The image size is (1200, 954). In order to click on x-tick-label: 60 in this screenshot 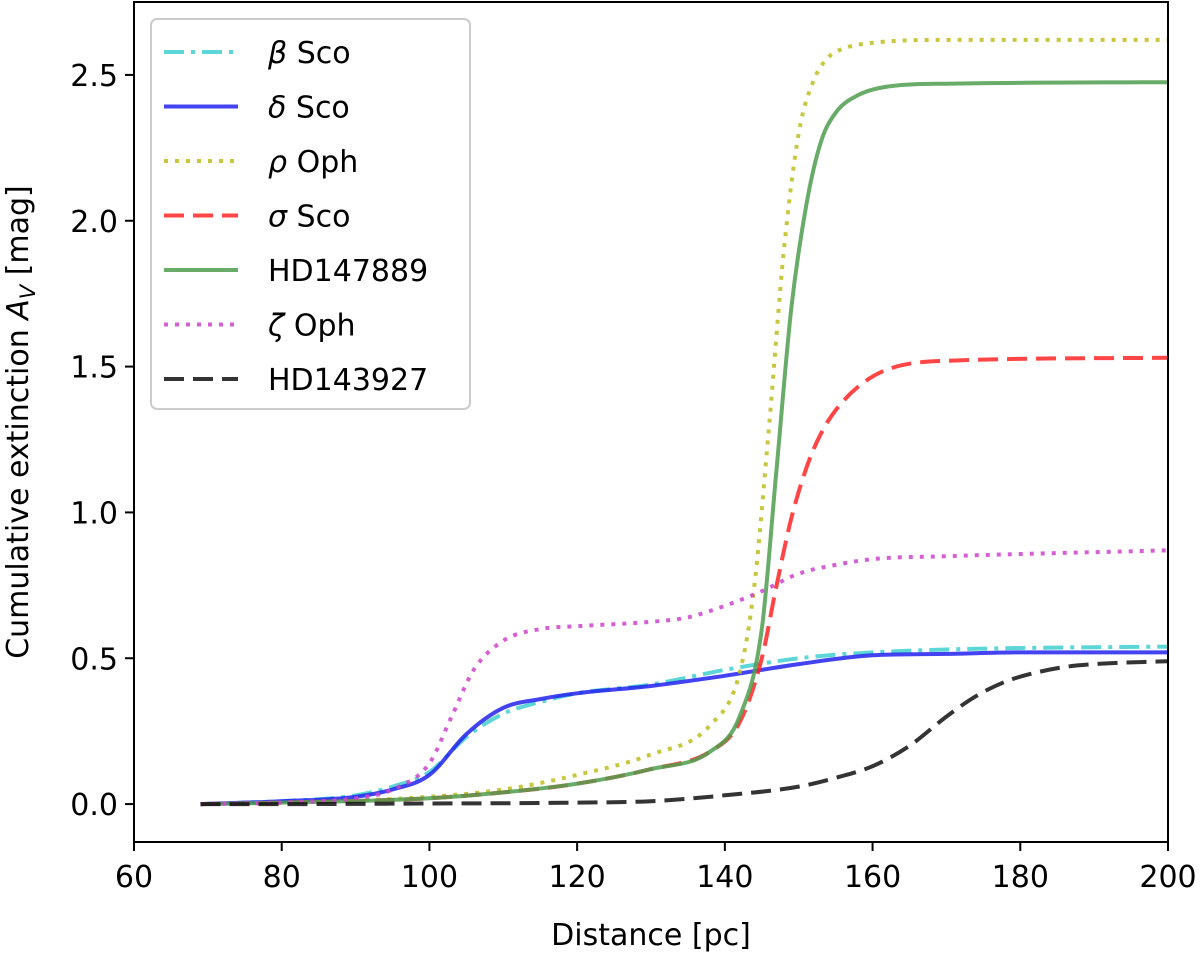, I will do `click(134, 877)`.